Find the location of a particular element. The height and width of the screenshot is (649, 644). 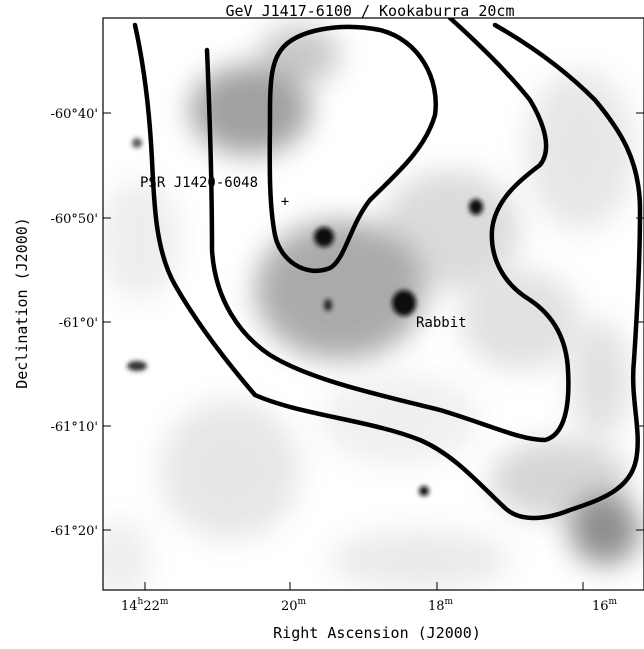

rabbit-source is located at coordinates (404, 303).